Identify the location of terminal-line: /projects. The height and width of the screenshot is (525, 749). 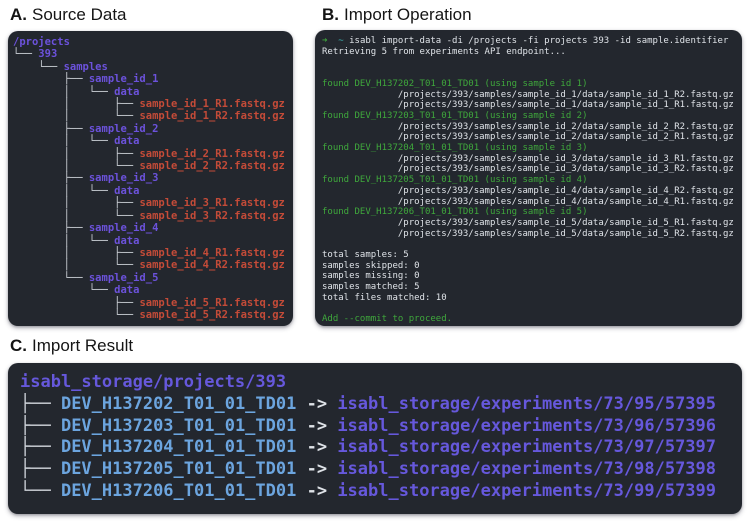
(151, 42).